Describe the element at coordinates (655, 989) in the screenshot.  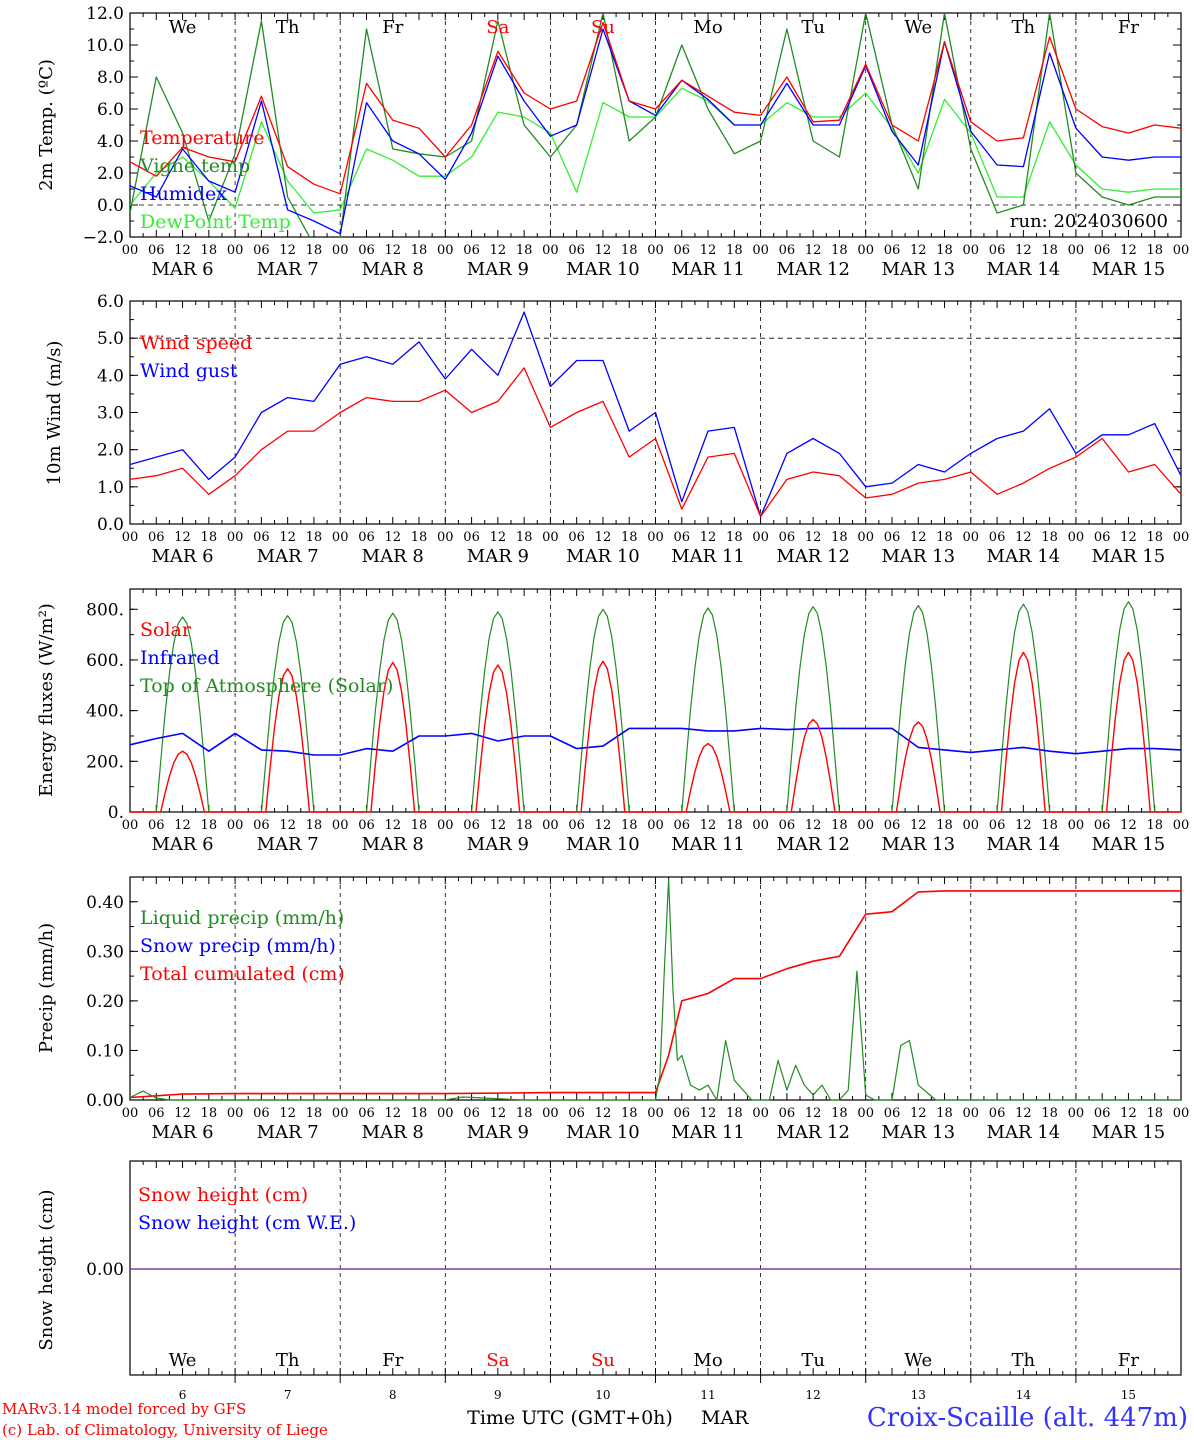
I see `series-line-liquid-precip` at that location.